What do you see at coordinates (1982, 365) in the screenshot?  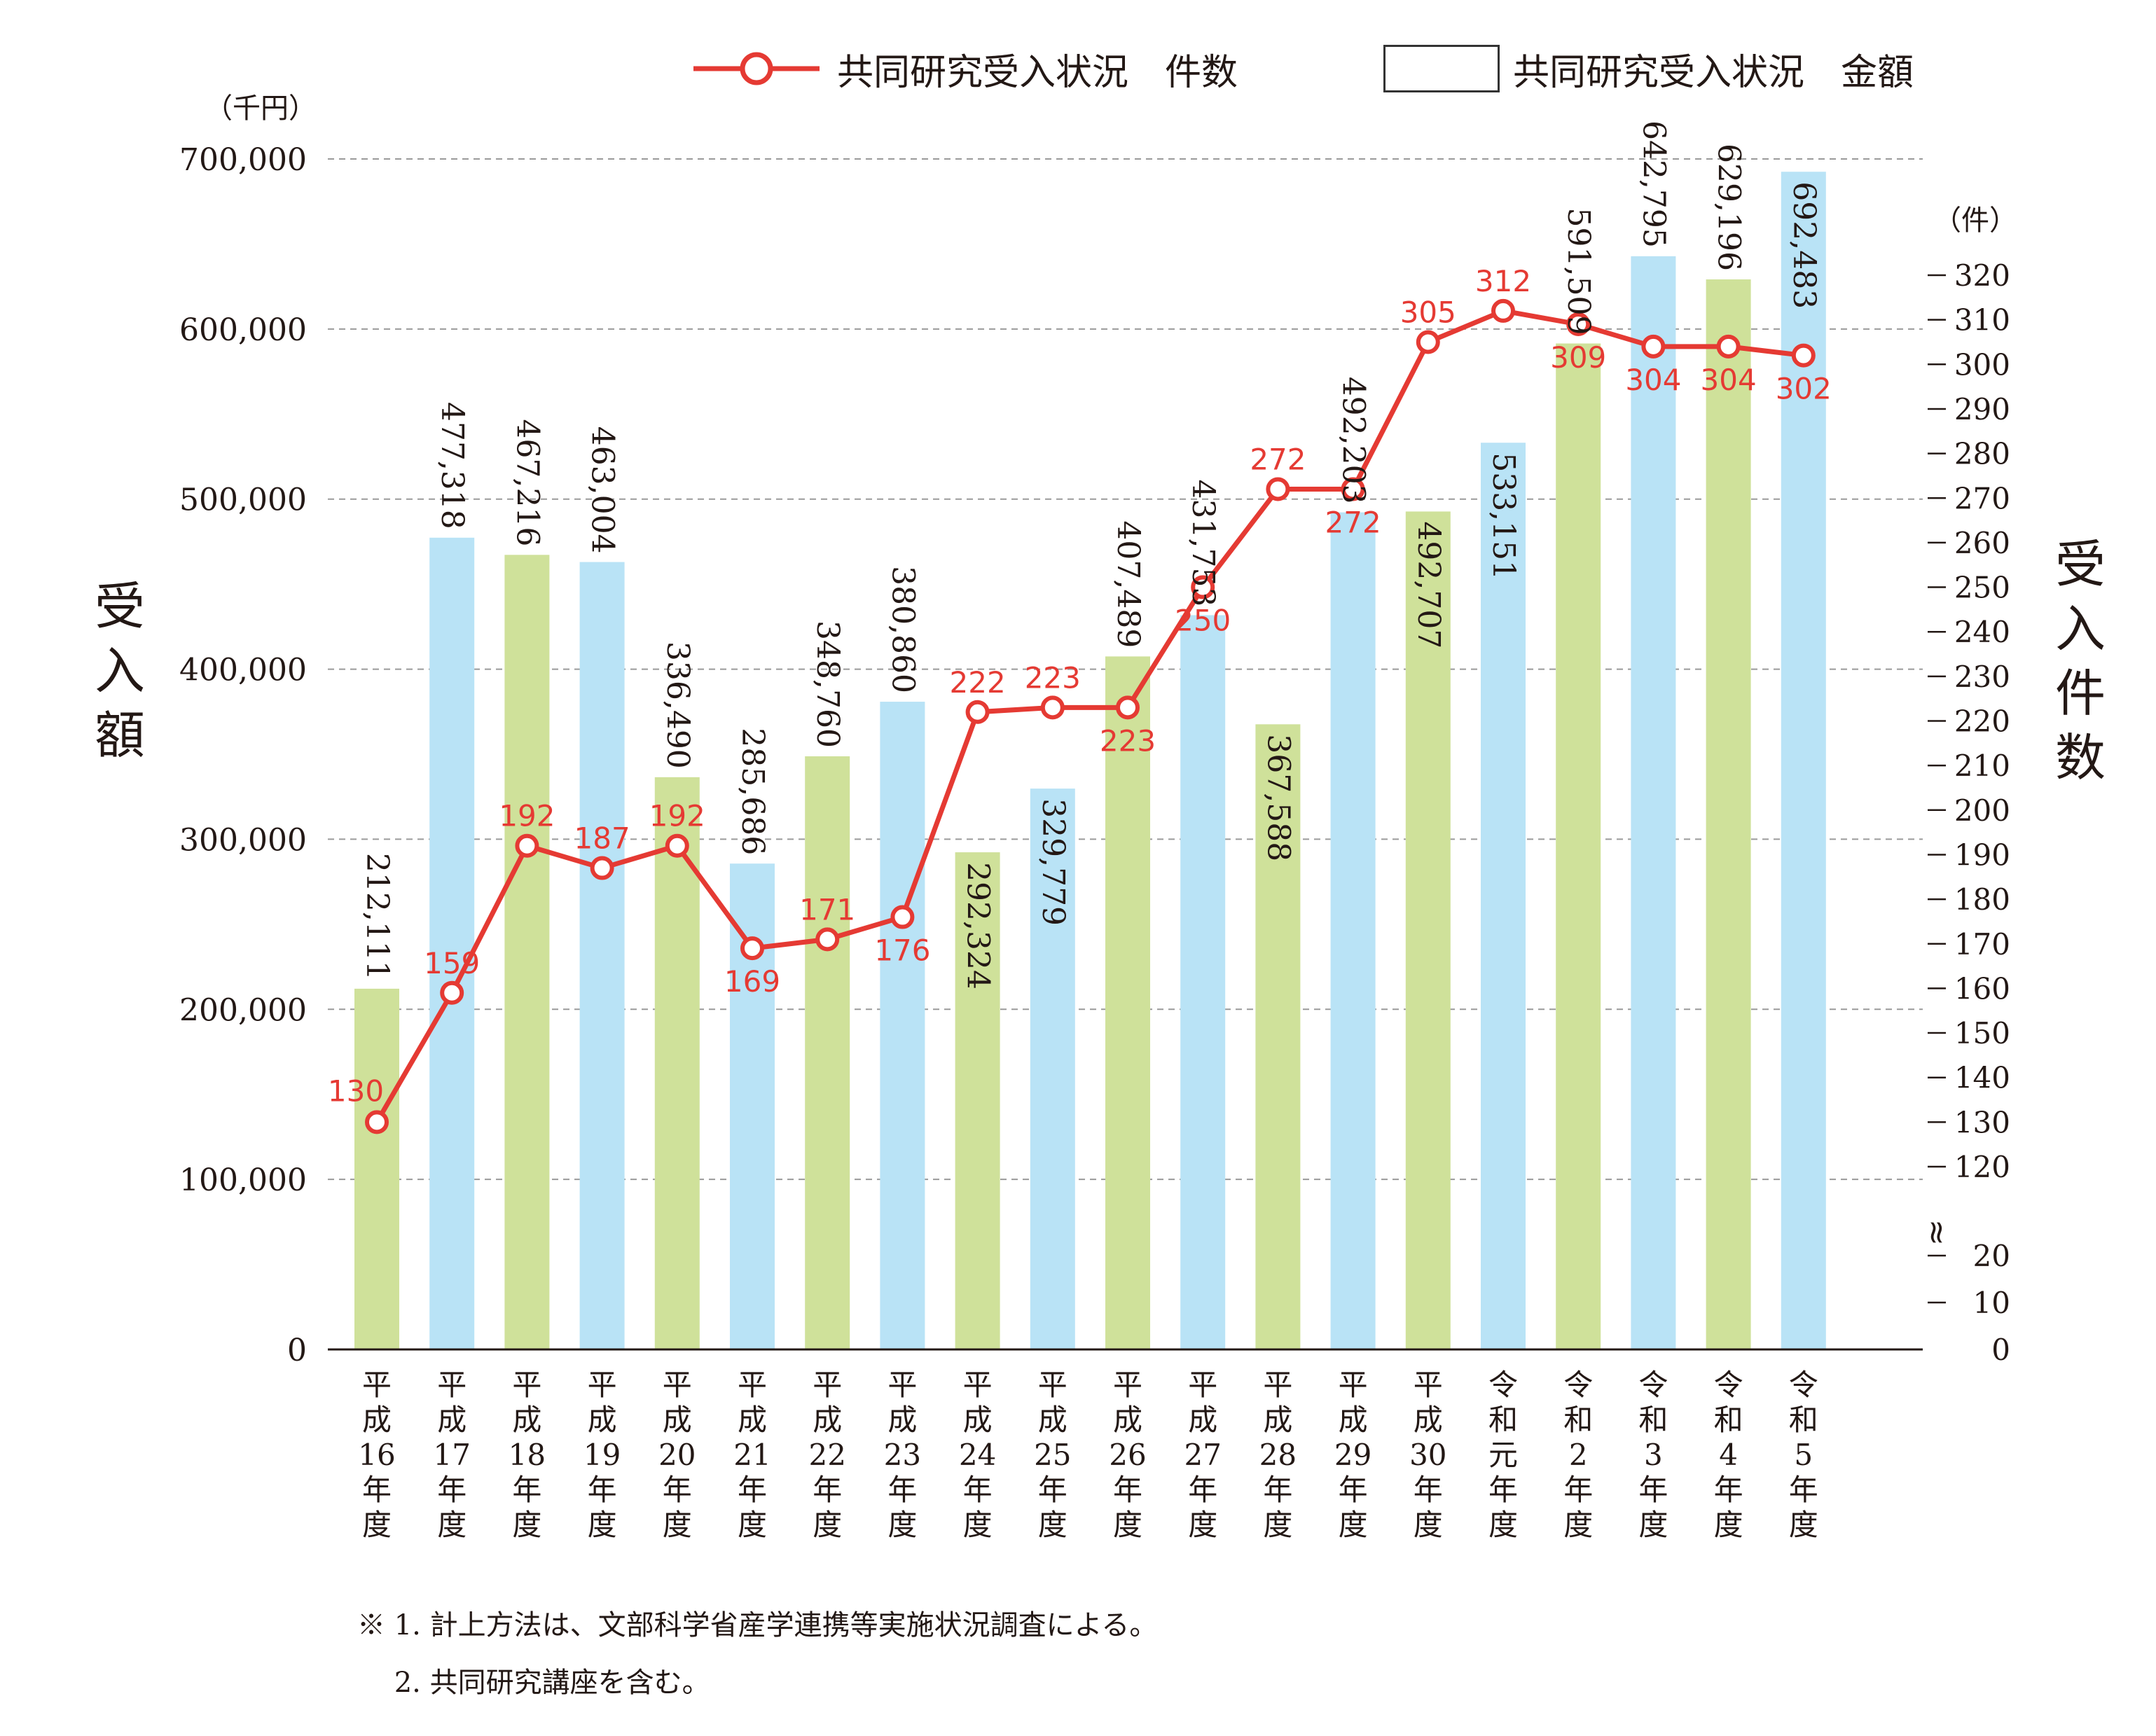 I see `right-tick-label: 300` at bounding box center [1982, 365].